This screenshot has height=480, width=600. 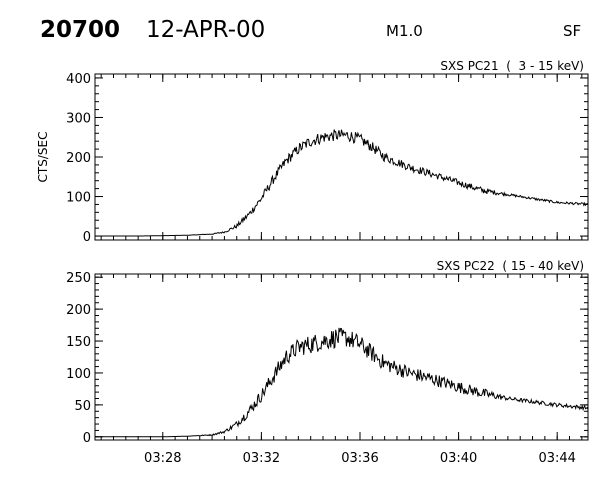 I want to click on y-axis-label: CTS/SEC, so click(x=43, y=157).